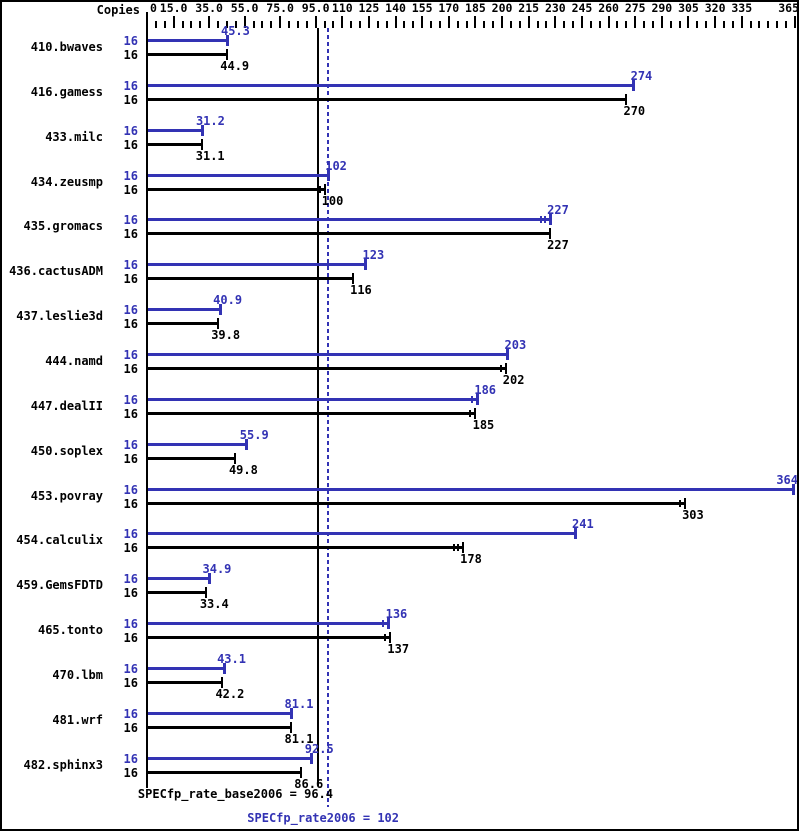  Describe the element at coordinates (472, 399) in the screenshot. I see `peak-spread-mark-447.dealII` at that location.